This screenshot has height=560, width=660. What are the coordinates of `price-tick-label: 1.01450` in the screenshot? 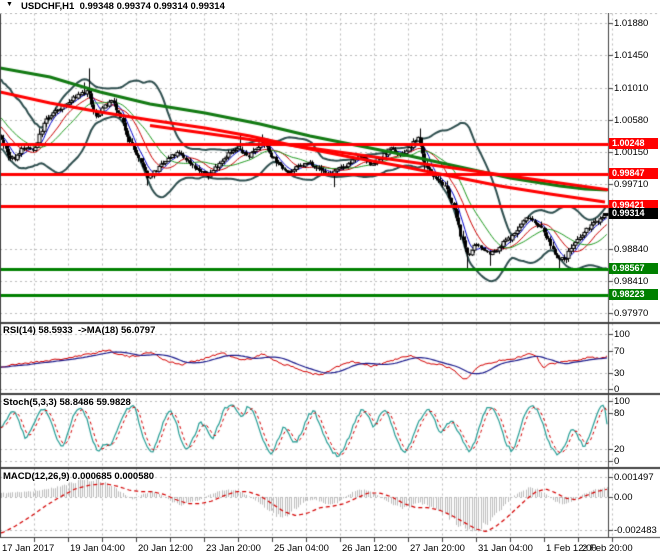 It's located at (631, 55).